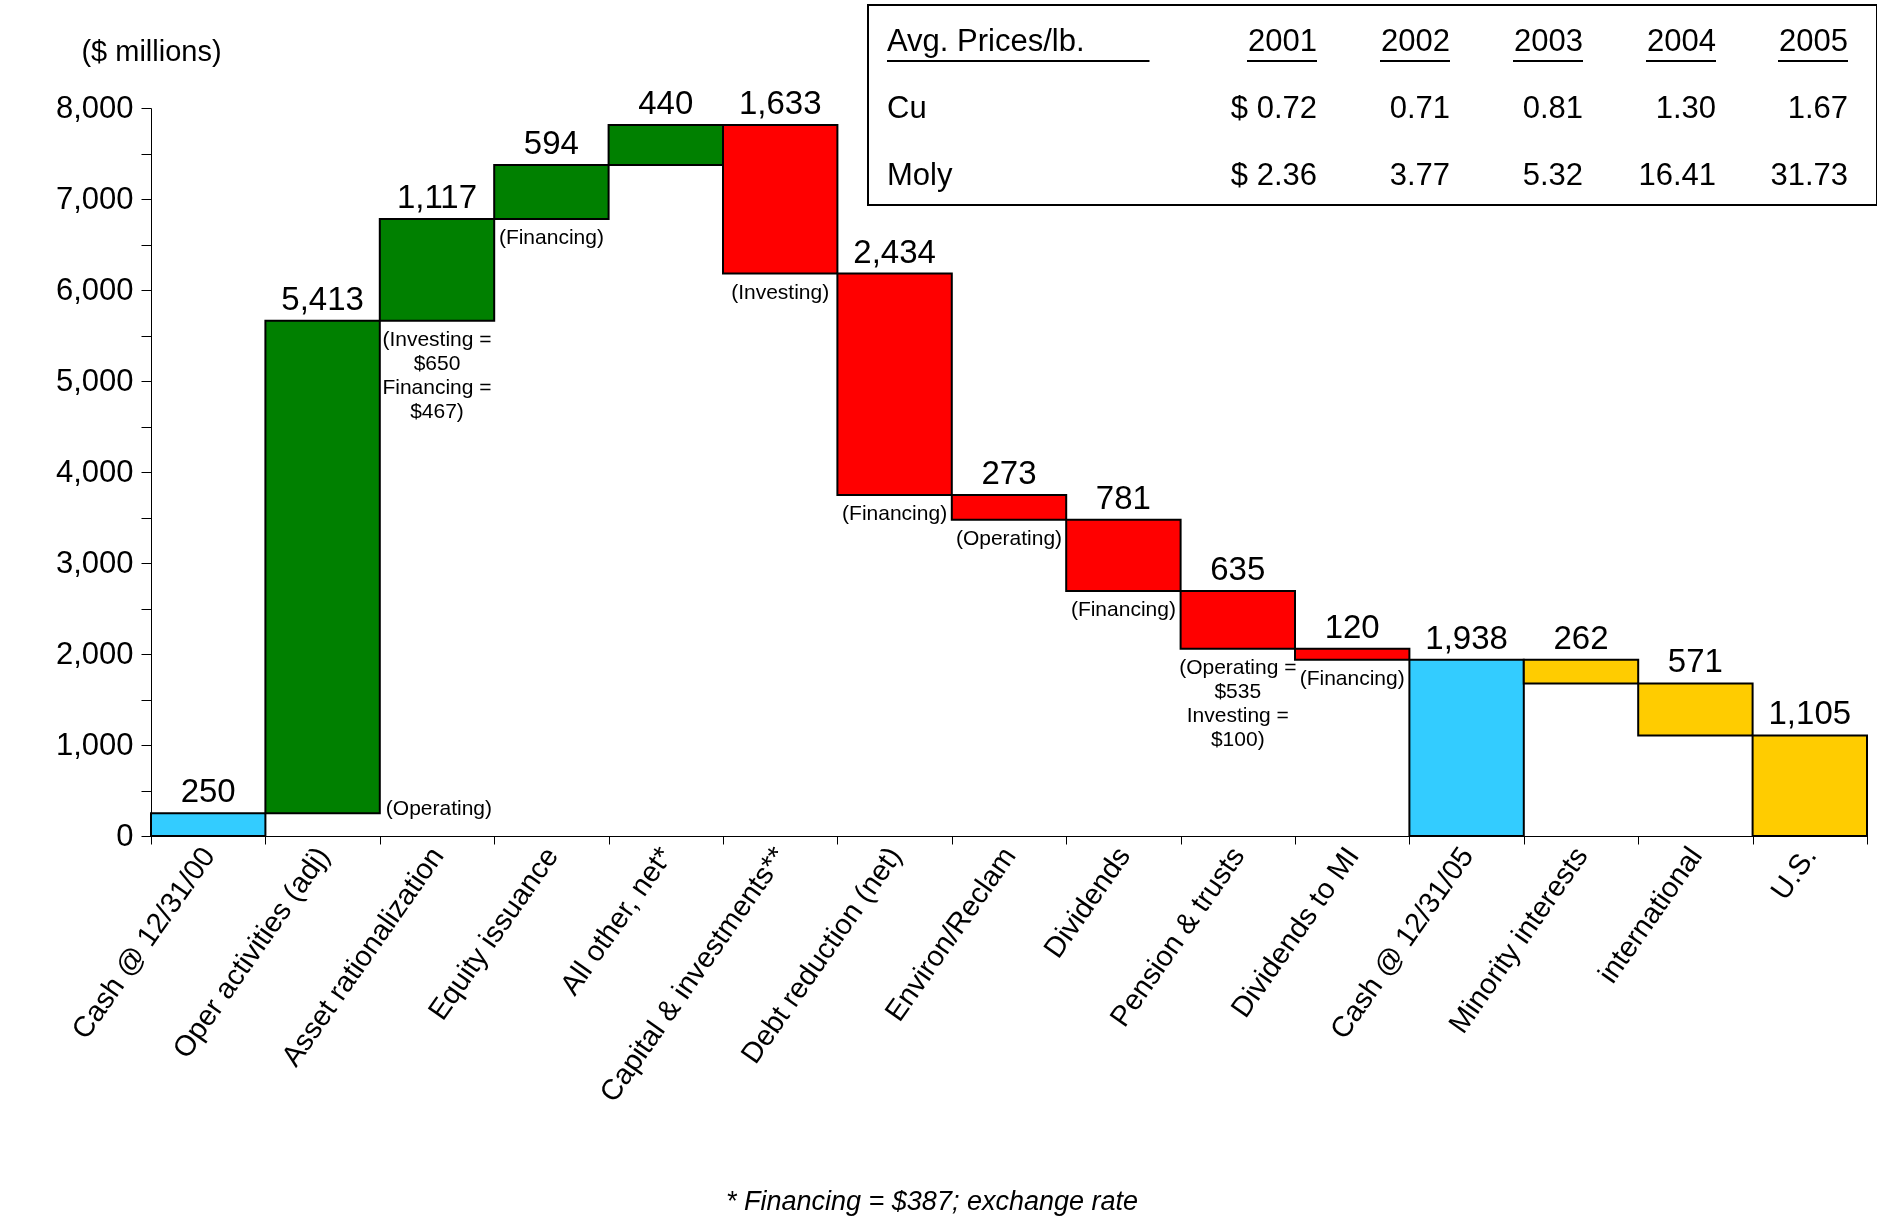  What do you see at coordinates (1581, 637) in the screenshot?
I see `data-label: 262` at bounding box center [1581, 637].